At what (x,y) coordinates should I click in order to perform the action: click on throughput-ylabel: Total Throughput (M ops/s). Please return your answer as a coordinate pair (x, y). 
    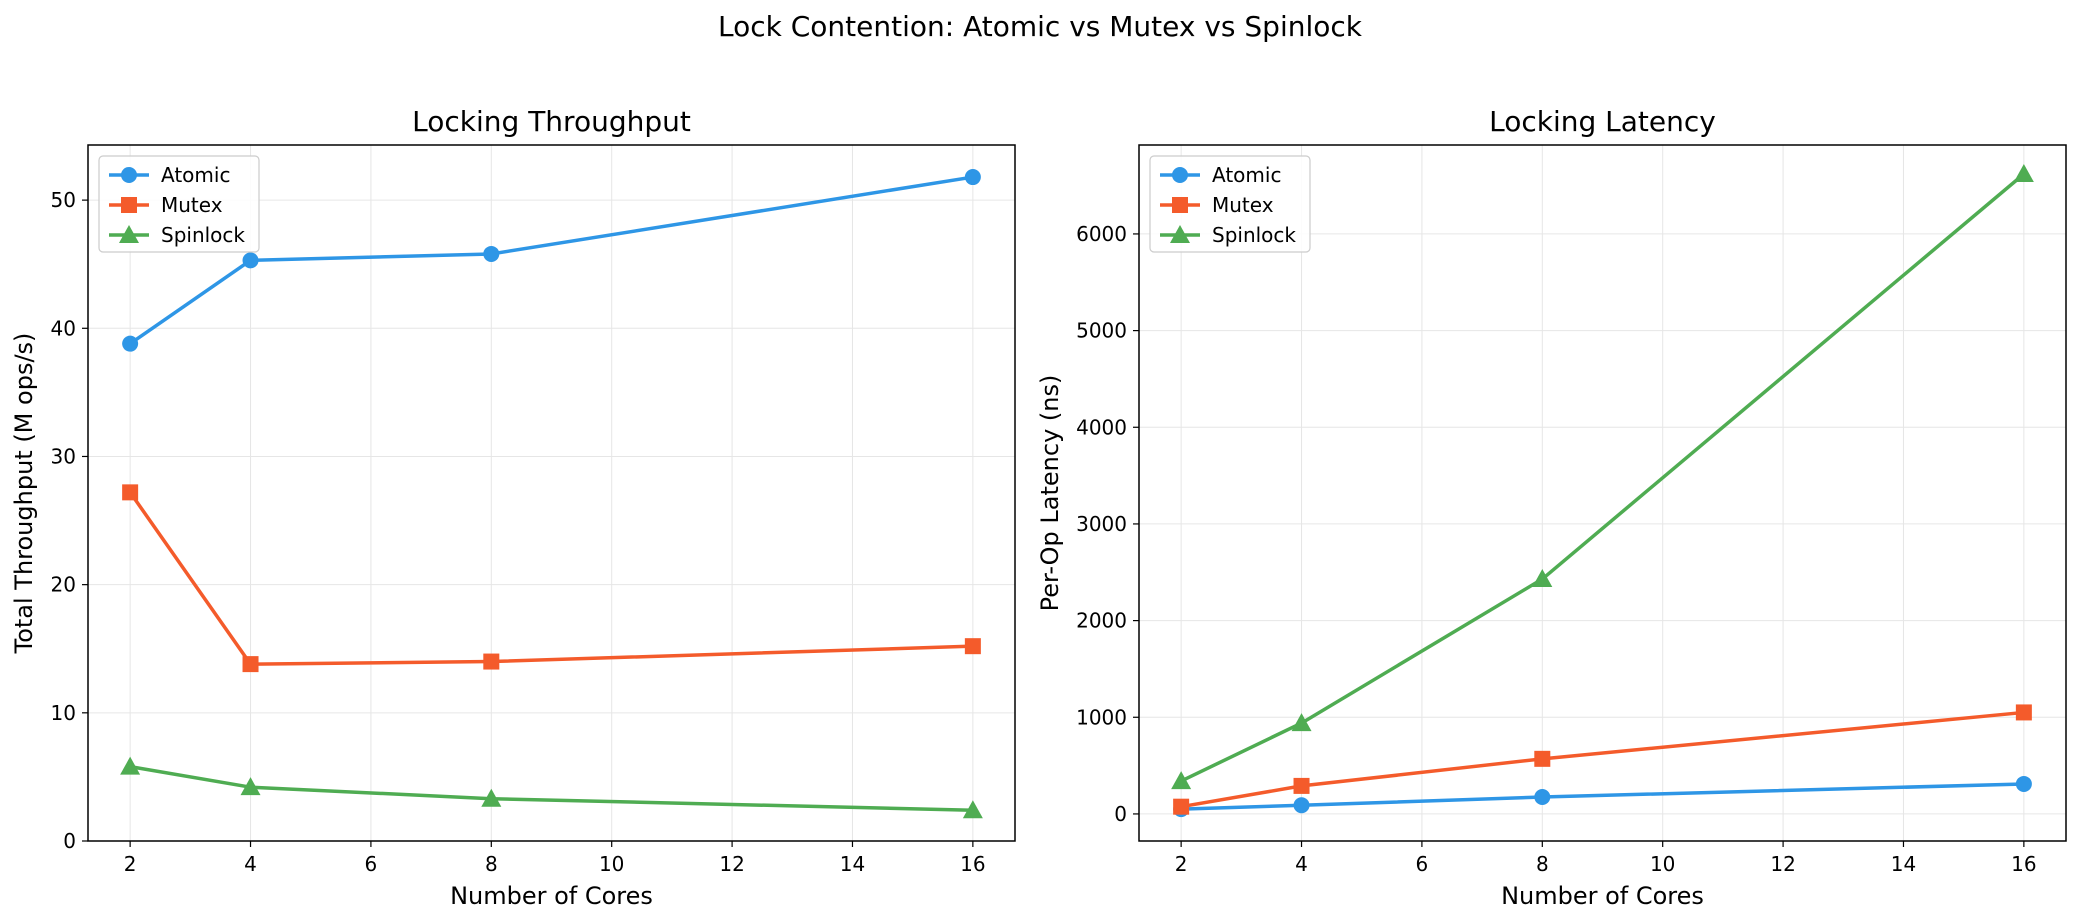
    Looking at the image, I should click on (24, 494).